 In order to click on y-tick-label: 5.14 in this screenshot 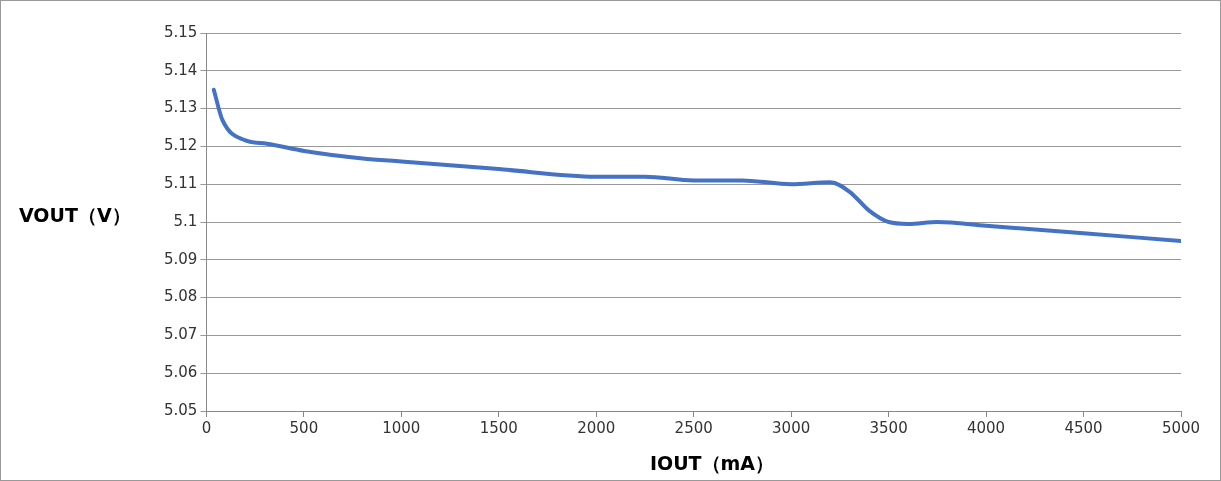, I will do `click(180, 69)`.